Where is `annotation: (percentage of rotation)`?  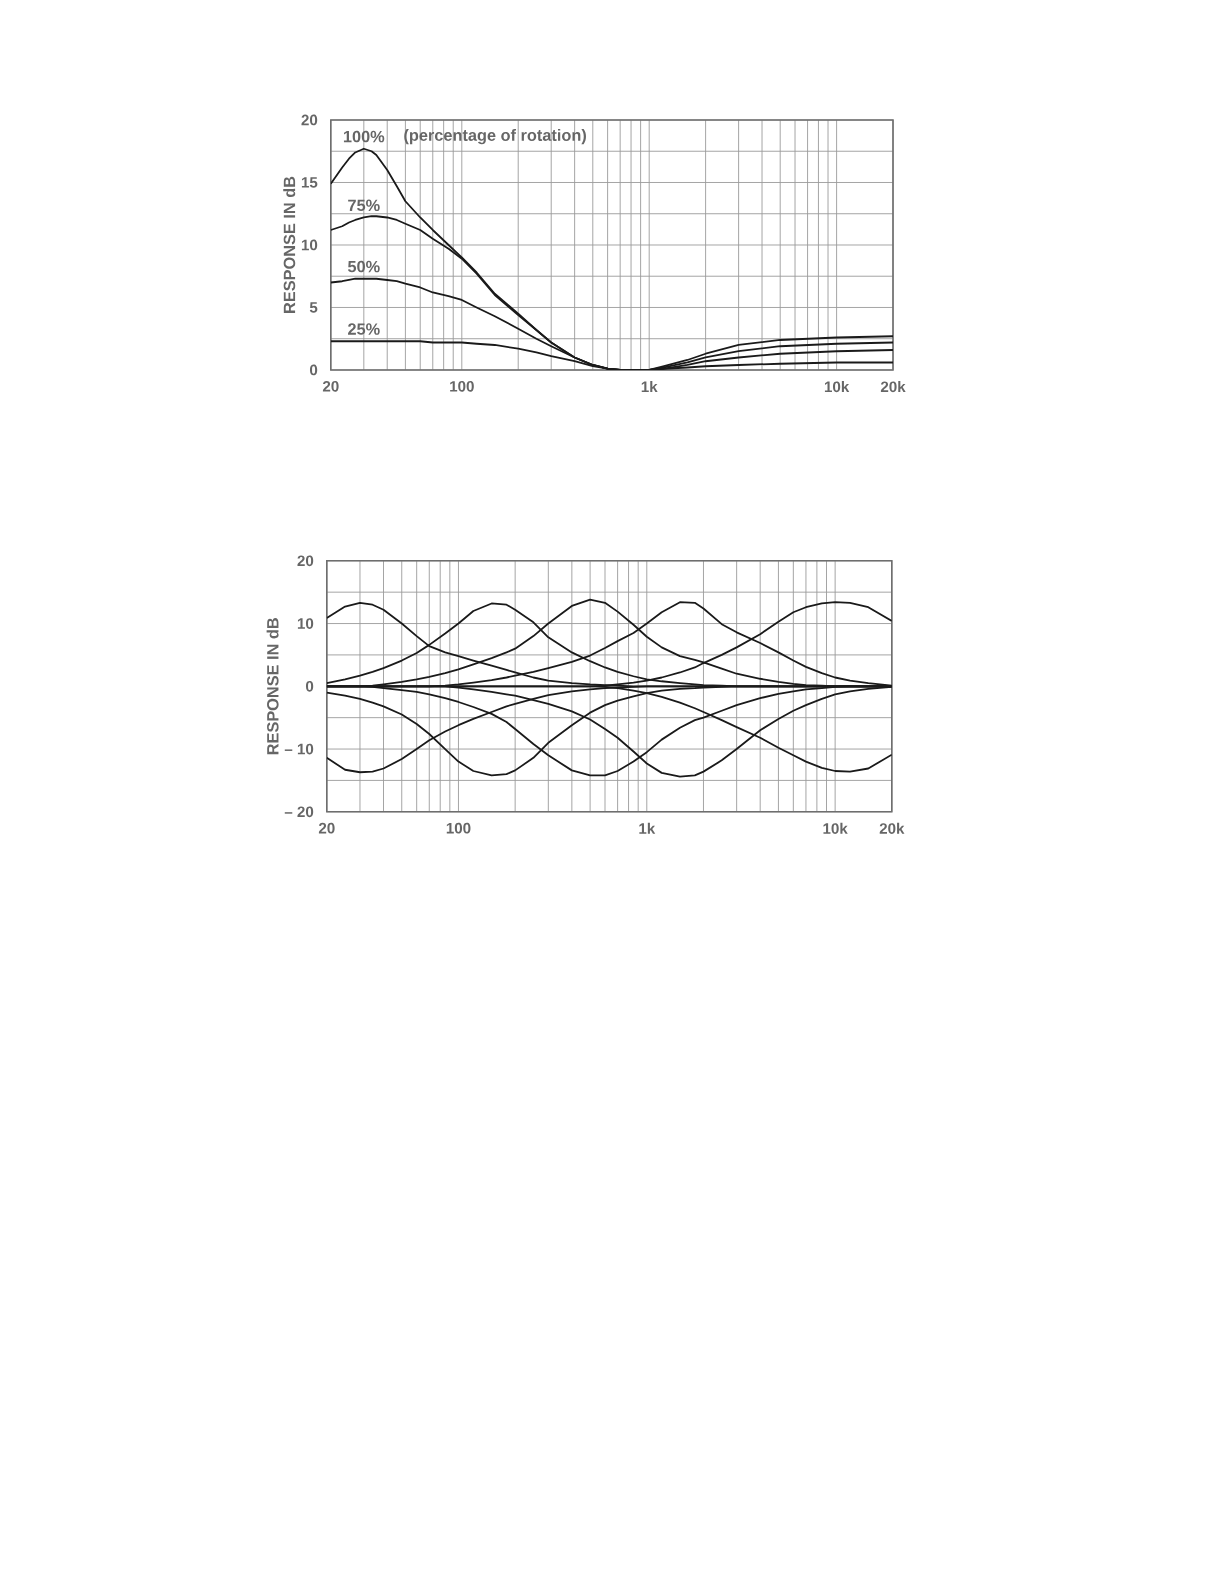 annotation: (percentage of rotation) is located at coordinates (495, 136).